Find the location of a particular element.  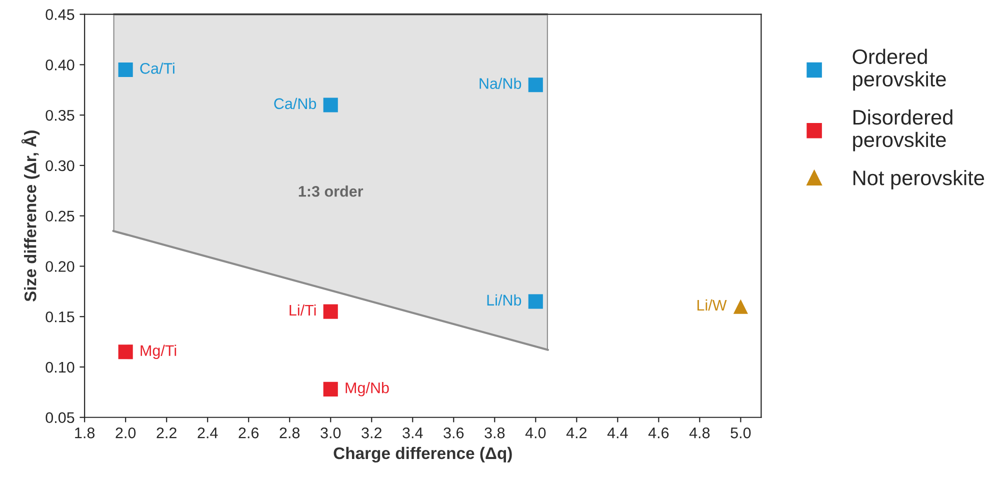

y-tick-label: 0.10 is located at coordinates (60, 367).